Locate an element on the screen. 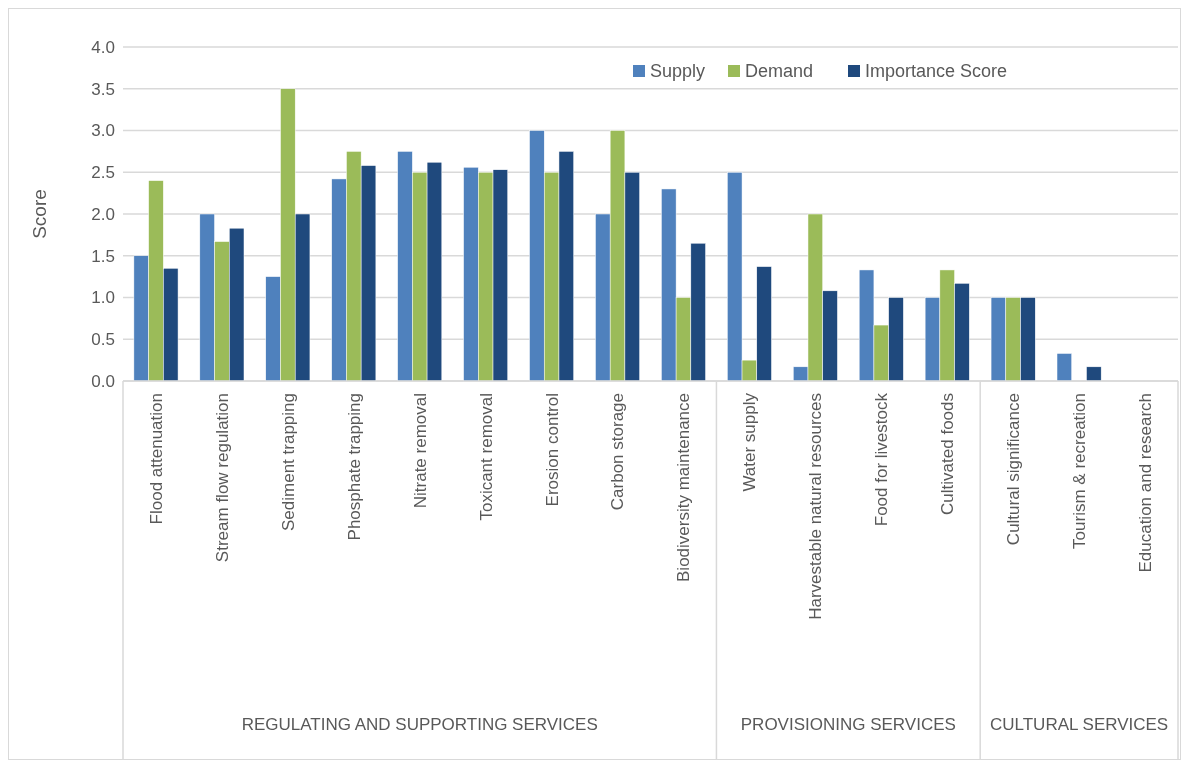 The image size is (1189, 760). y-tick-label: 0.5 is located at coordinates (103, 340).